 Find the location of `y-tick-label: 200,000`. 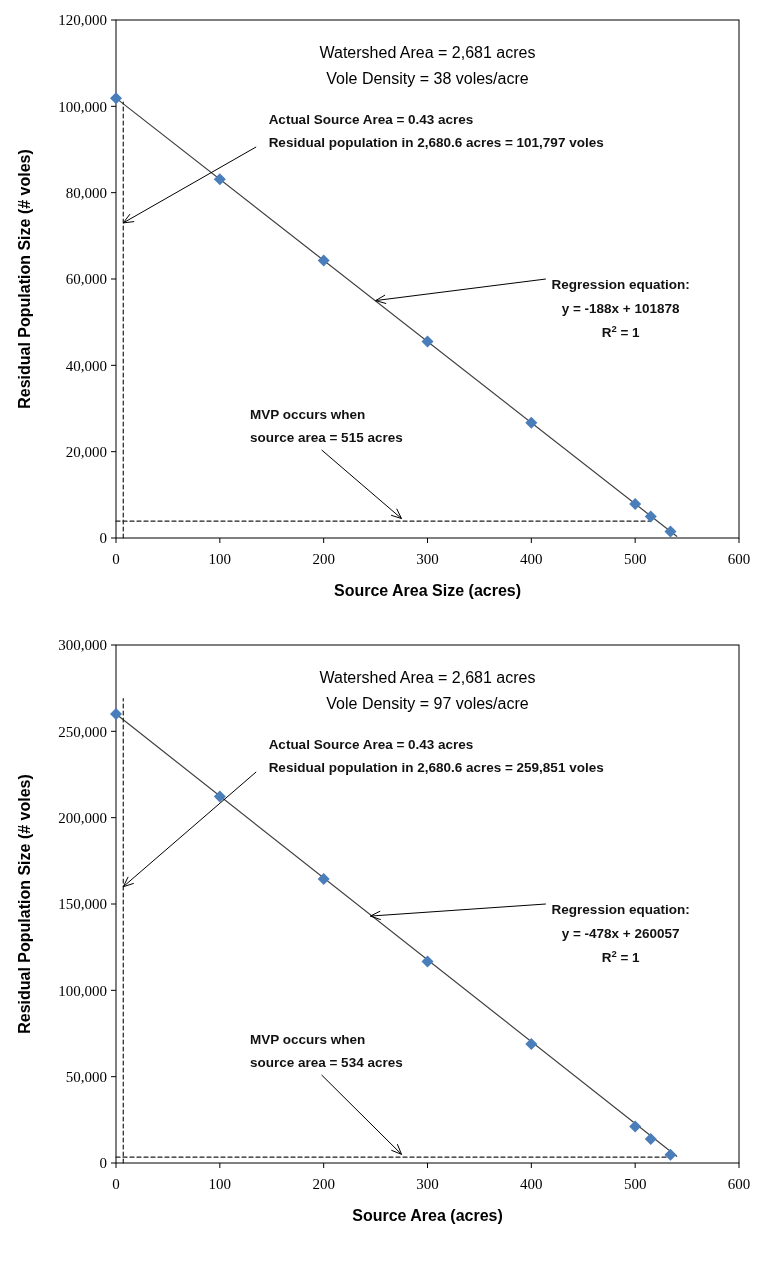

y-tick-label: 200,000 is located at coordinates (82, 817).